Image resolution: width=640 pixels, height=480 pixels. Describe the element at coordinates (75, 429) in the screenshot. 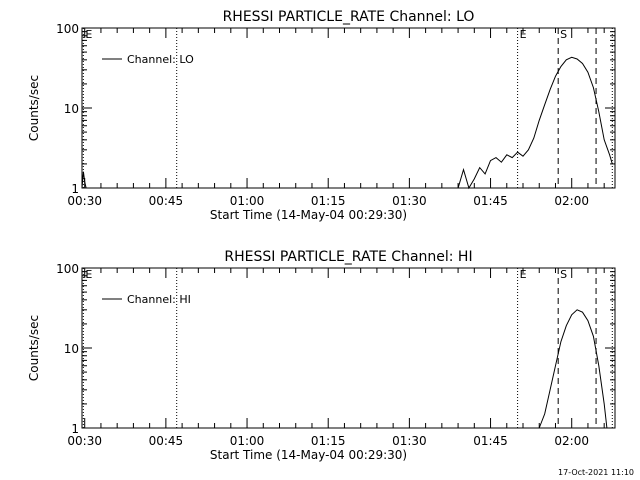

I see `panel-2-y-tick-label: 1` at that location.